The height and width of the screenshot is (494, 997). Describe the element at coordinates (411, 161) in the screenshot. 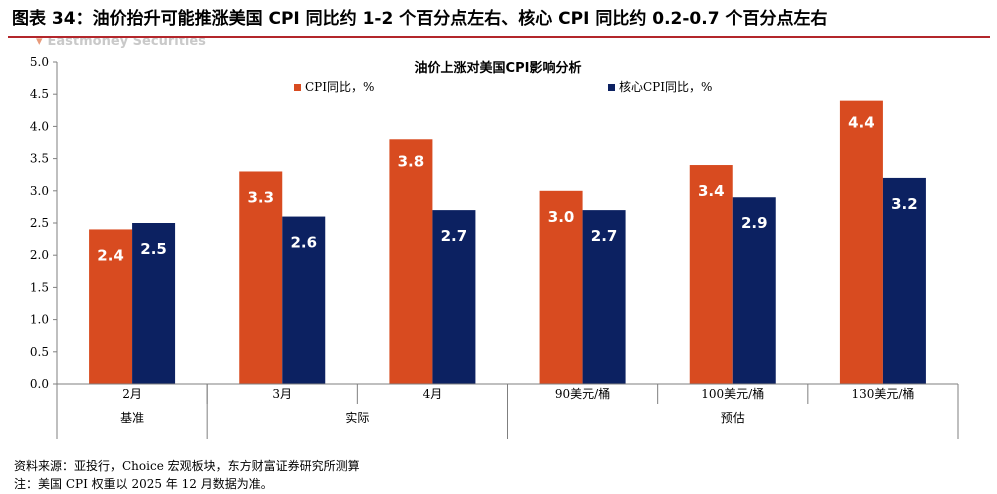

I see `data-label-cpi: 3.8` at that location.